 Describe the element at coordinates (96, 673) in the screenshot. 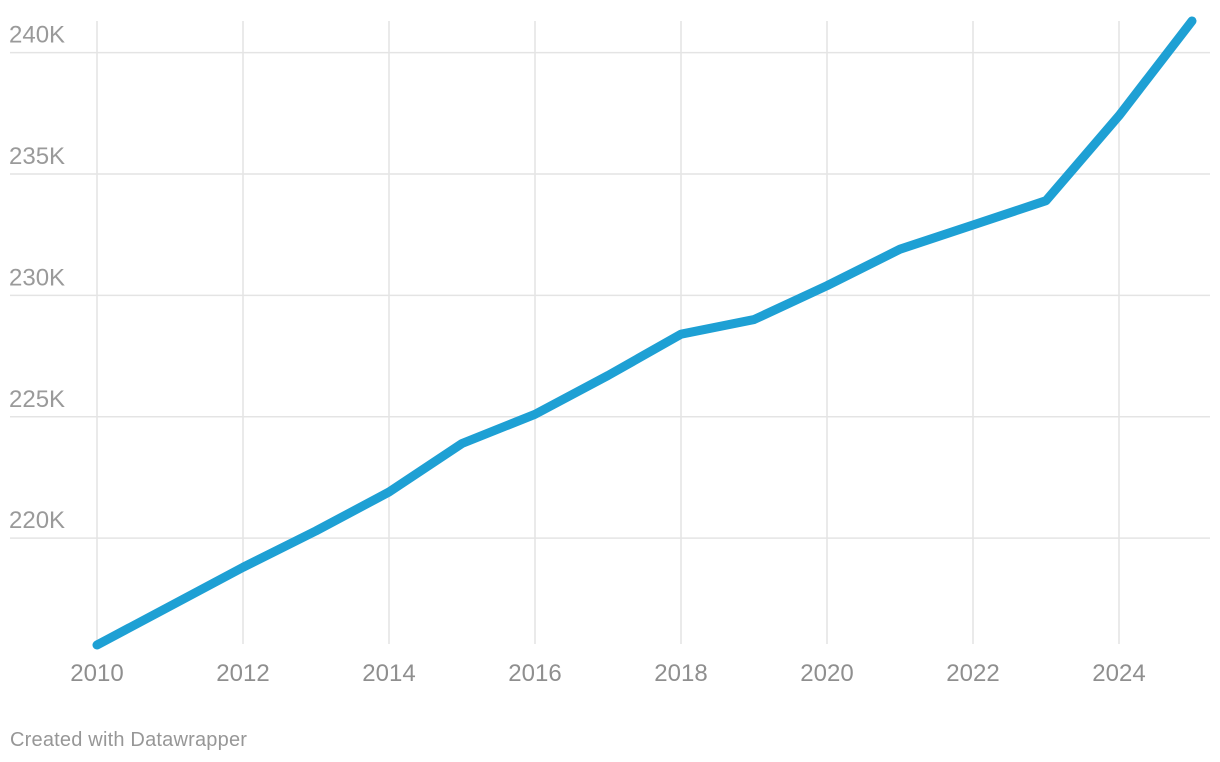

I see `x-tick-label: 2010` at that location.